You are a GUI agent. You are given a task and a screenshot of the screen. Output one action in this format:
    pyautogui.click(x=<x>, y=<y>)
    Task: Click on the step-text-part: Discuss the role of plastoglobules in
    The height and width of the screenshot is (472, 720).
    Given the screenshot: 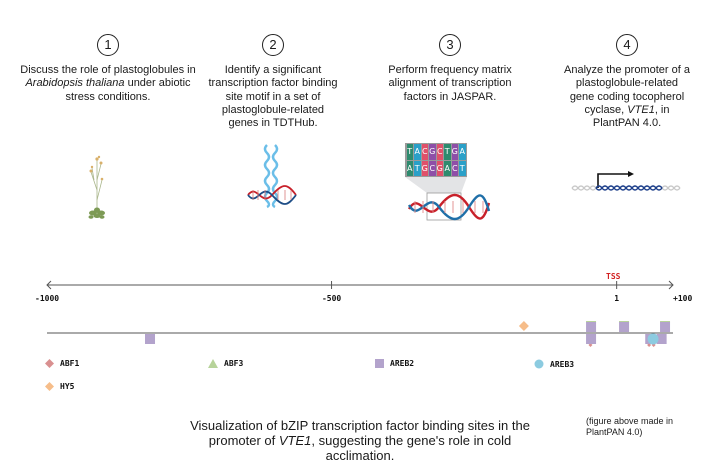 What is the action you would take?
    pyautogui.click(x=108, y=70)
    